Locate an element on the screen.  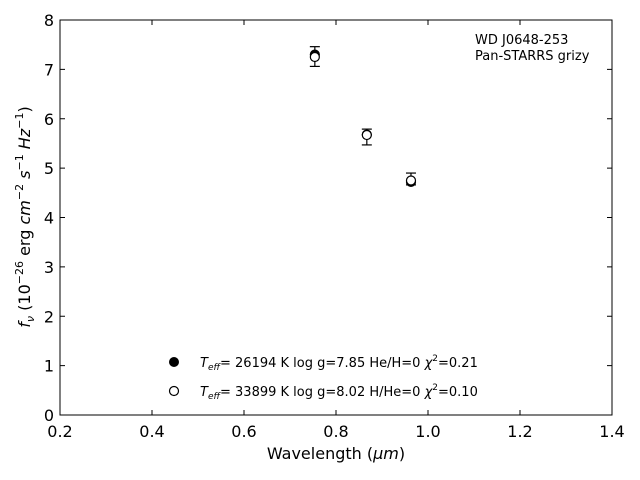
y-tick-label: 4 is located at coordinates (49, 218).